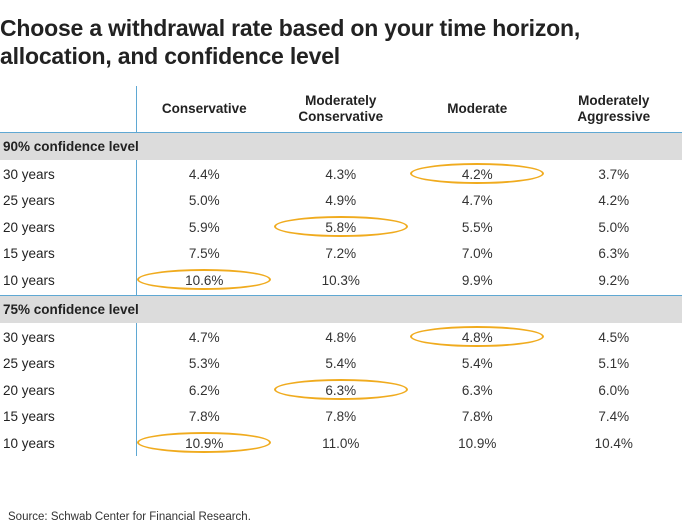 The width and height of the screenshot is (682, 530). What do you see at coordinates (136, 271) in the screenshot?
I see `column-divider` at bounding box center [136, 271].